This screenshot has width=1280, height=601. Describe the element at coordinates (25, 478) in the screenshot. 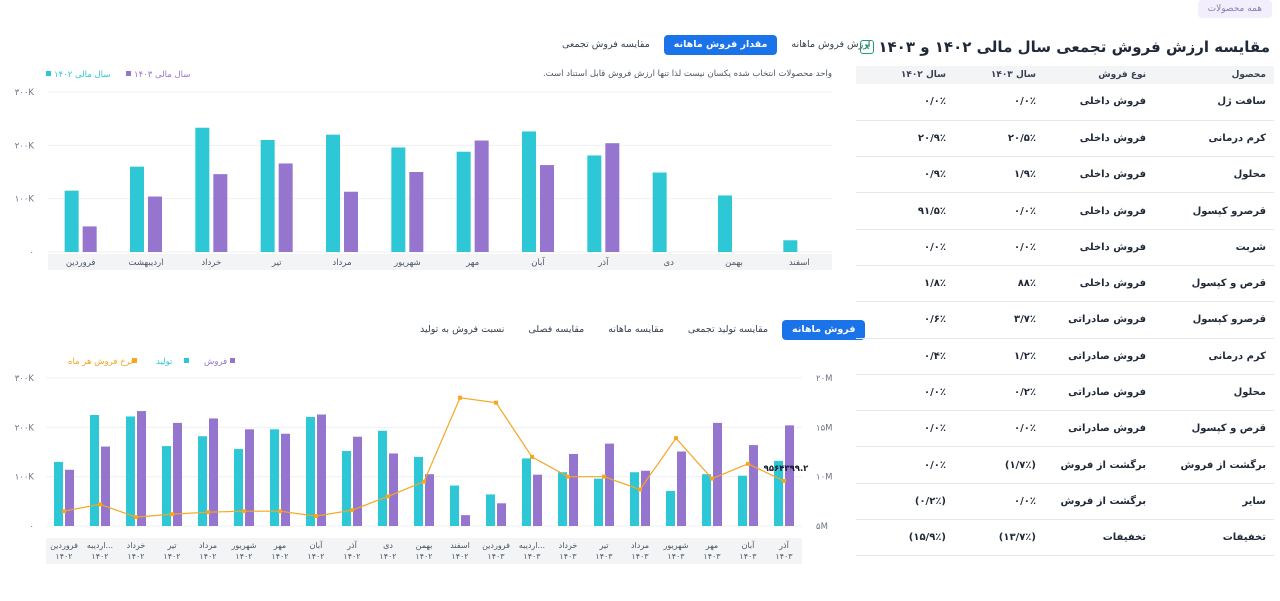

I see `y-left-tick-label: ۱۰۰K` at that location.